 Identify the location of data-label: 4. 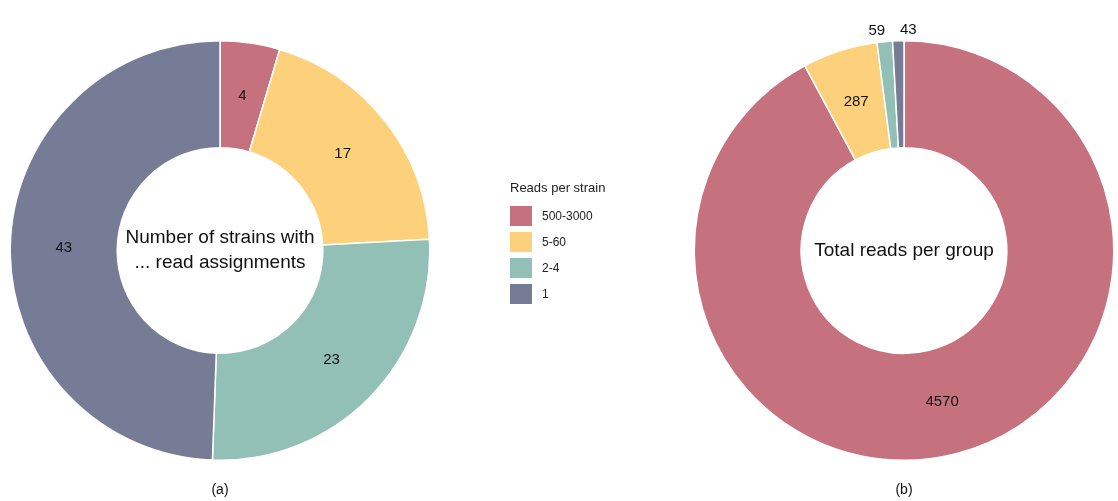
(242, 94).